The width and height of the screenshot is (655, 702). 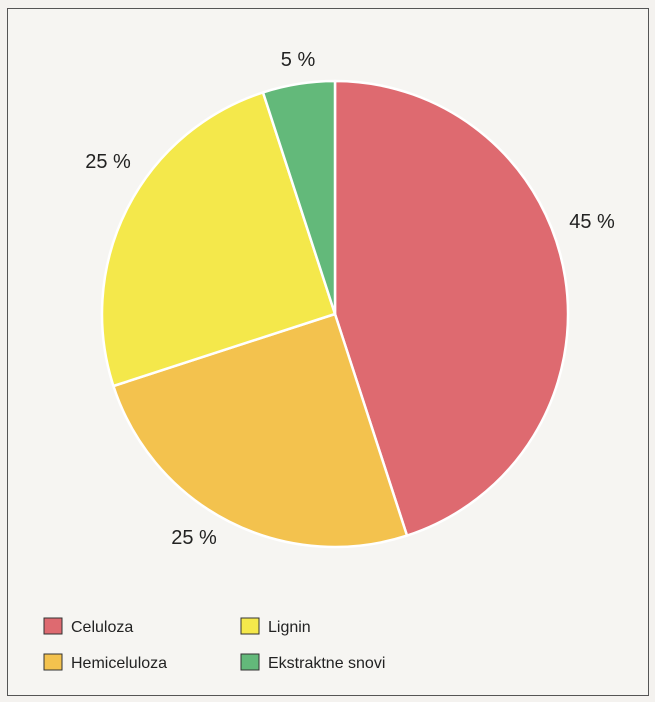 What do you see at coordinates (119, 663) in the screenshot?
I see `legend-label-hemiceluloza: Hemiceluloza` at bounding box center [119, 663].